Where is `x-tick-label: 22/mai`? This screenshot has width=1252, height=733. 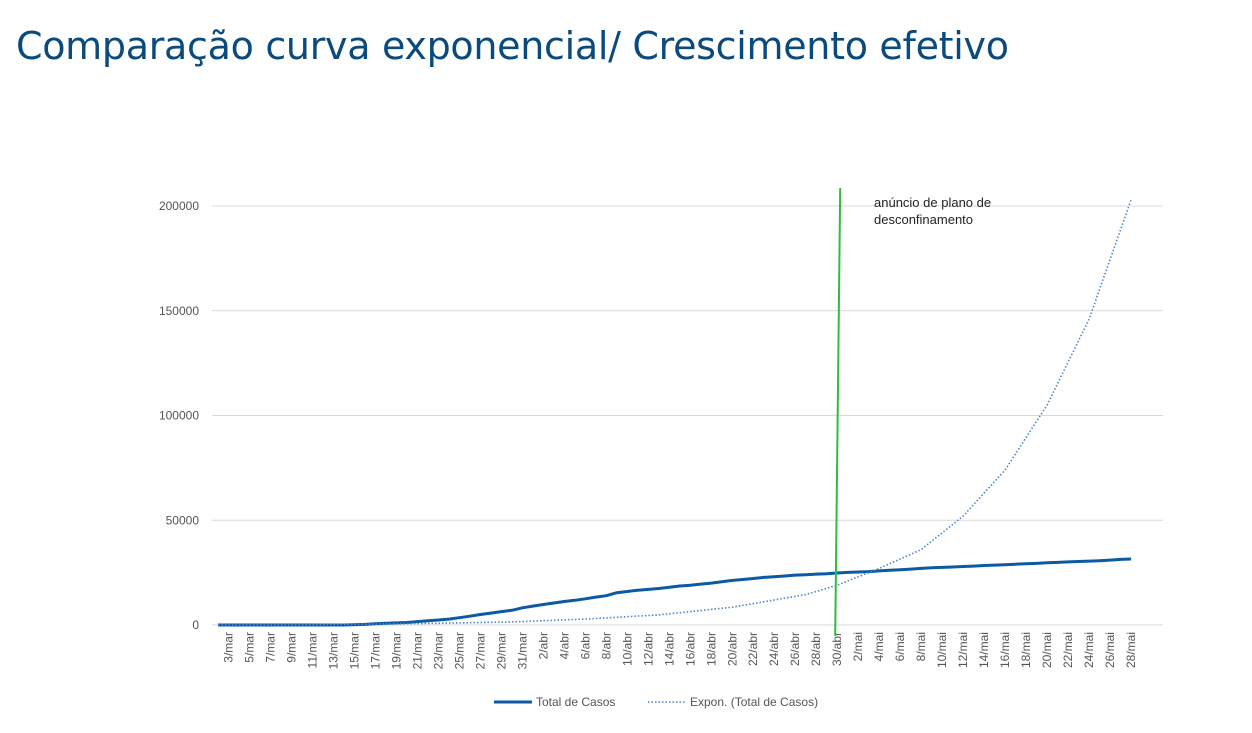 x-tick-label: 22/mai is located at coordinates (1068, 650).